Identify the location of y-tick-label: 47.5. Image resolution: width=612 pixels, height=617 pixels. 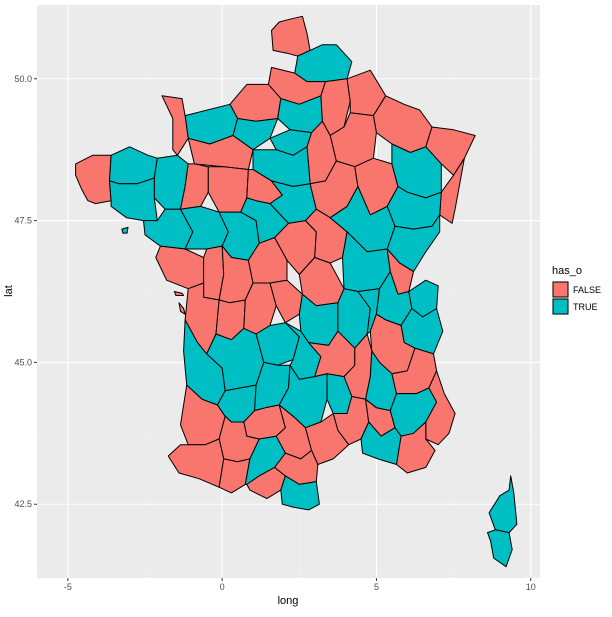
(23, 221).